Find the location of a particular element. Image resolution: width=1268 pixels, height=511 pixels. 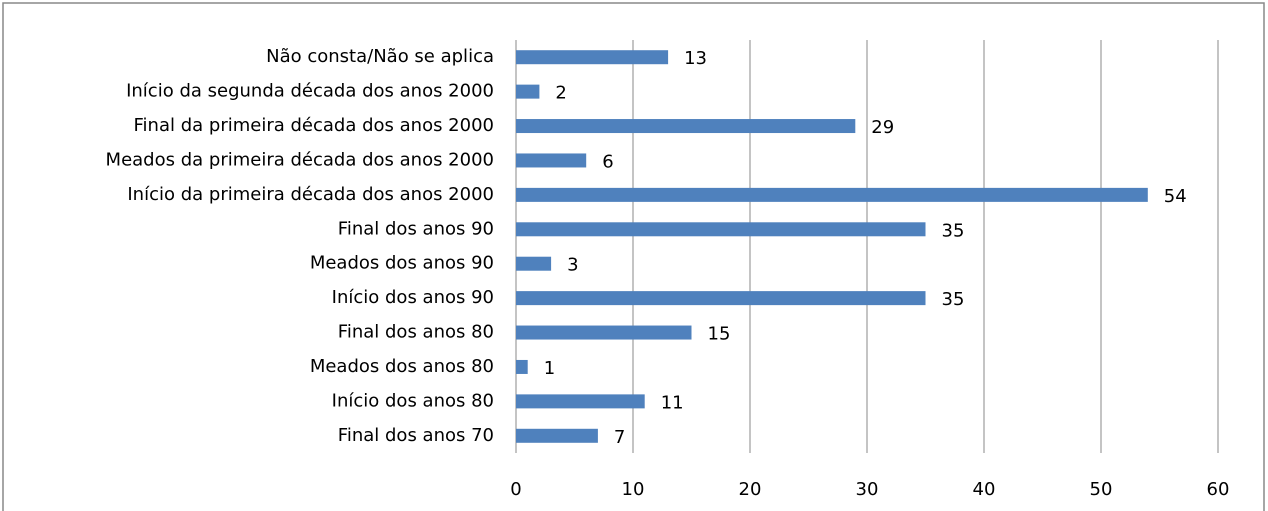

x-tick-label: 60 is located at coordinates (1218, 489).